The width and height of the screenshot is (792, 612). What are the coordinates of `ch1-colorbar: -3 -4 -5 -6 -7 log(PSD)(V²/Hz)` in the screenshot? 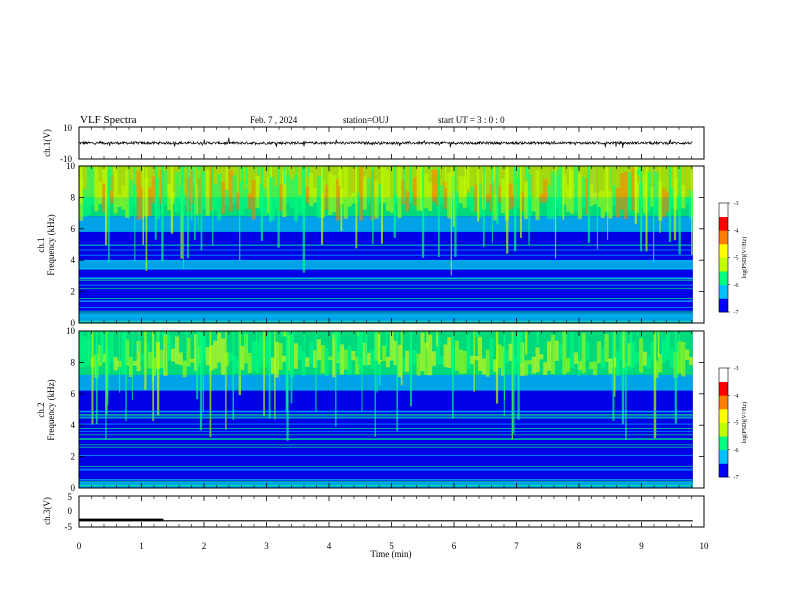 It's located at (733, 258).